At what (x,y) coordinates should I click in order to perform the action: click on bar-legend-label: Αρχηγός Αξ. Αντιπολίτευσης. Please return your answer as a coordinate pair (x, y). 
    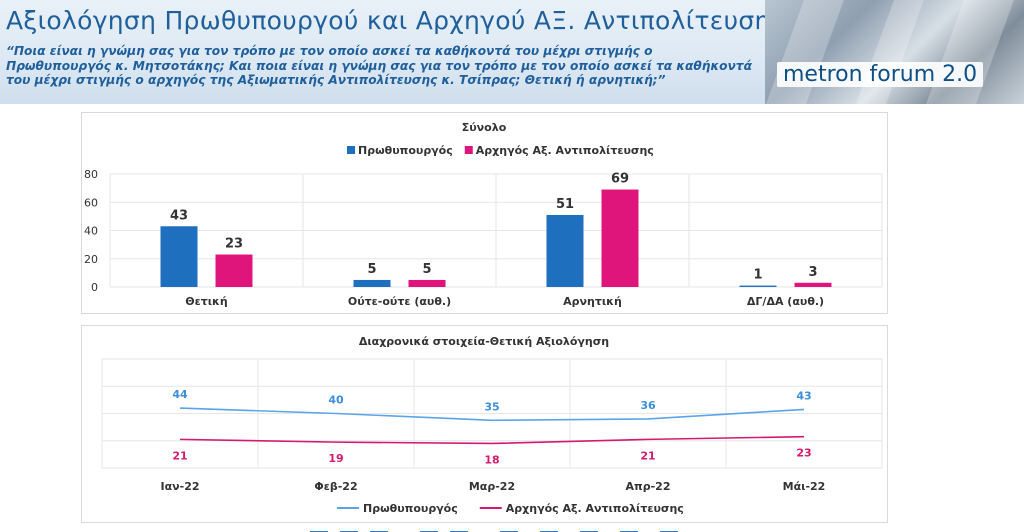
    Looking at the image, I should click on (565, 150).